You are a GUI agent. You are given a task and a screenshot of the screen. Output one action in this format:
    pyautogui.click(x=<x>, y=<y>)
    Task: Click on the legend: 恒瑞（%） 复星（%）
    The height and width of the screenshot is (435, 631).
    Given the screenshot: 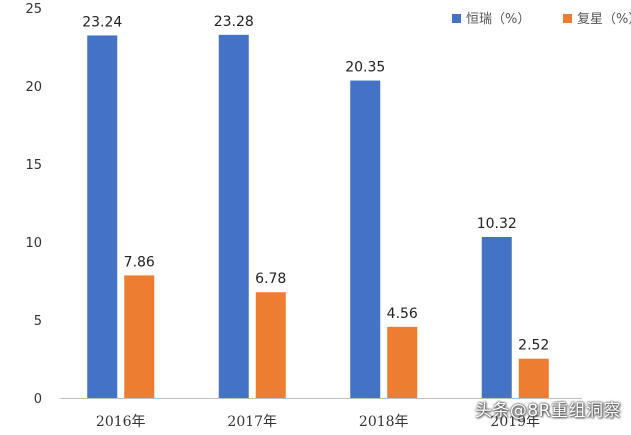 What is the action you would take?
    pyautogui.click(x=541, y=19)
    